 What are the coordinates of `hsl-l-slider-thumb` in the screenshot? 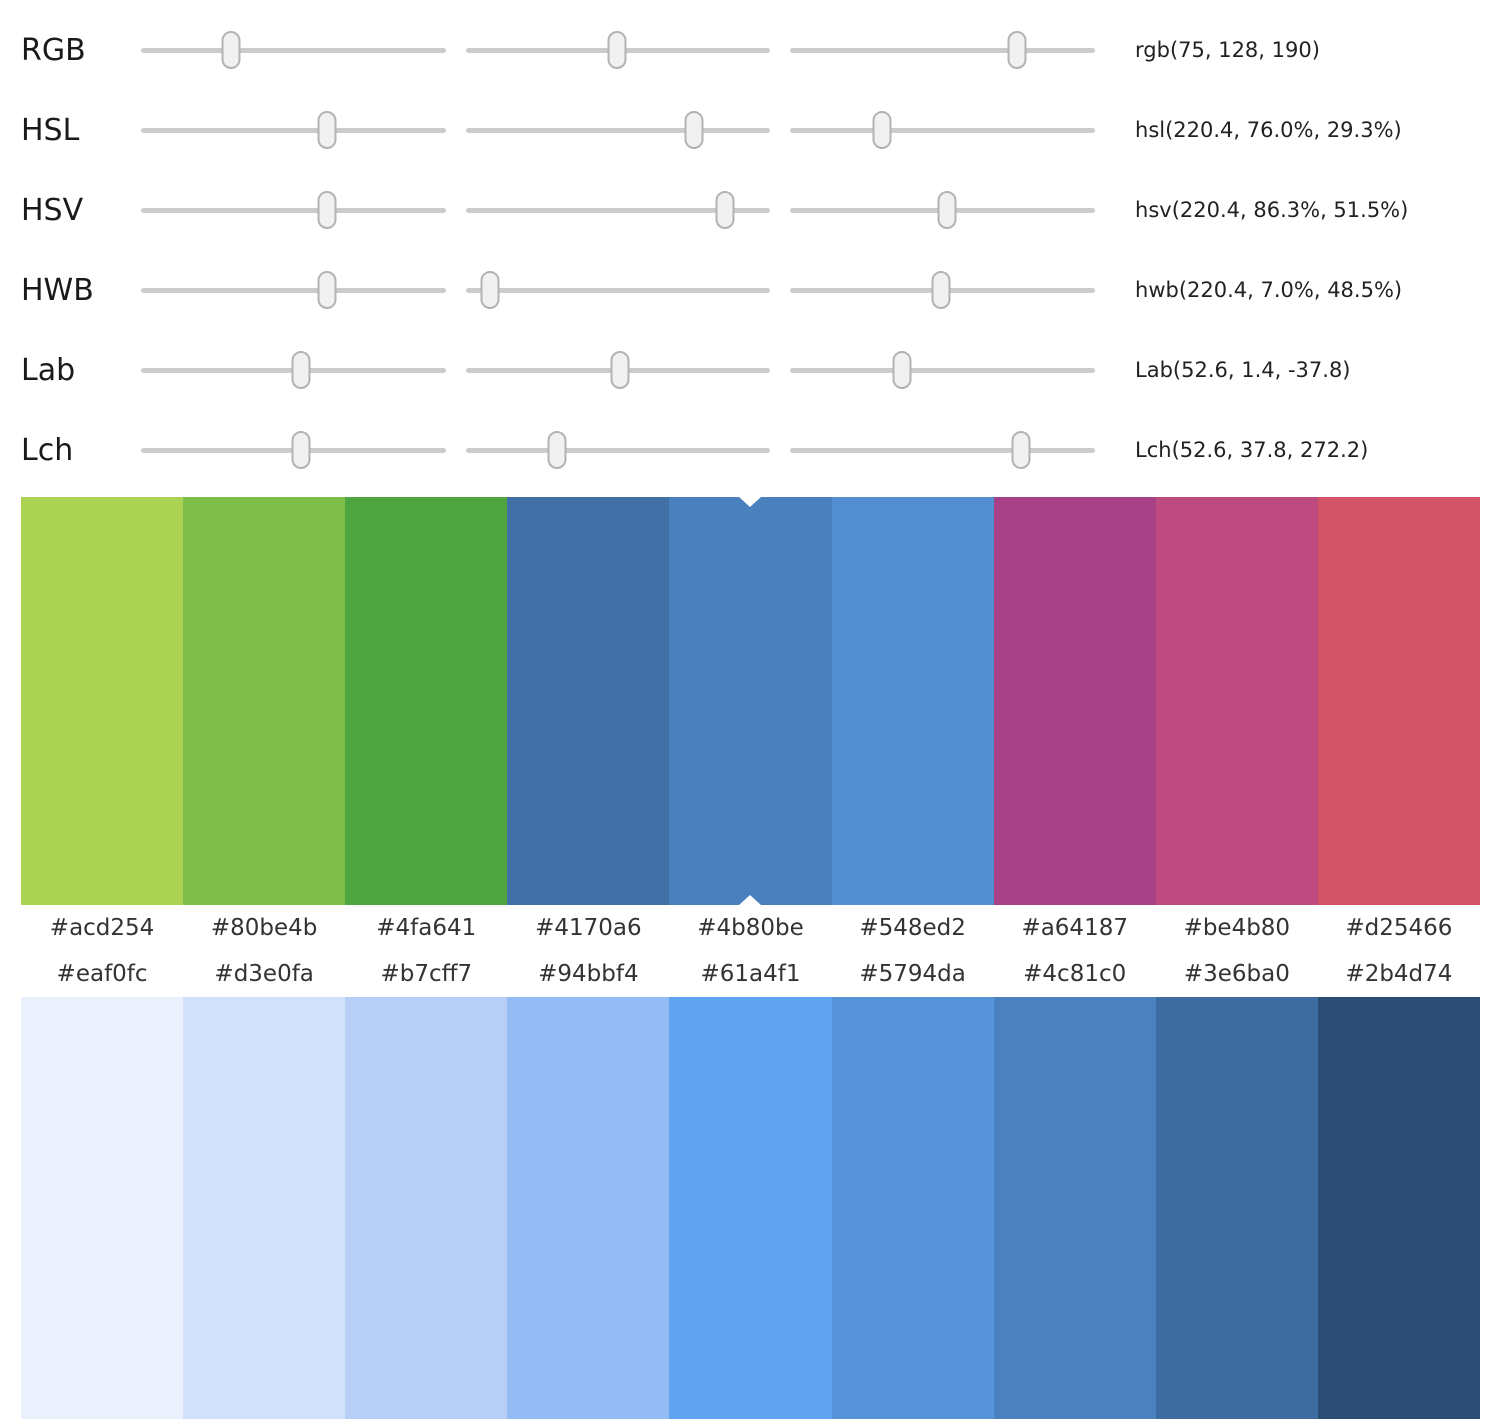 It's located at (882, 130).